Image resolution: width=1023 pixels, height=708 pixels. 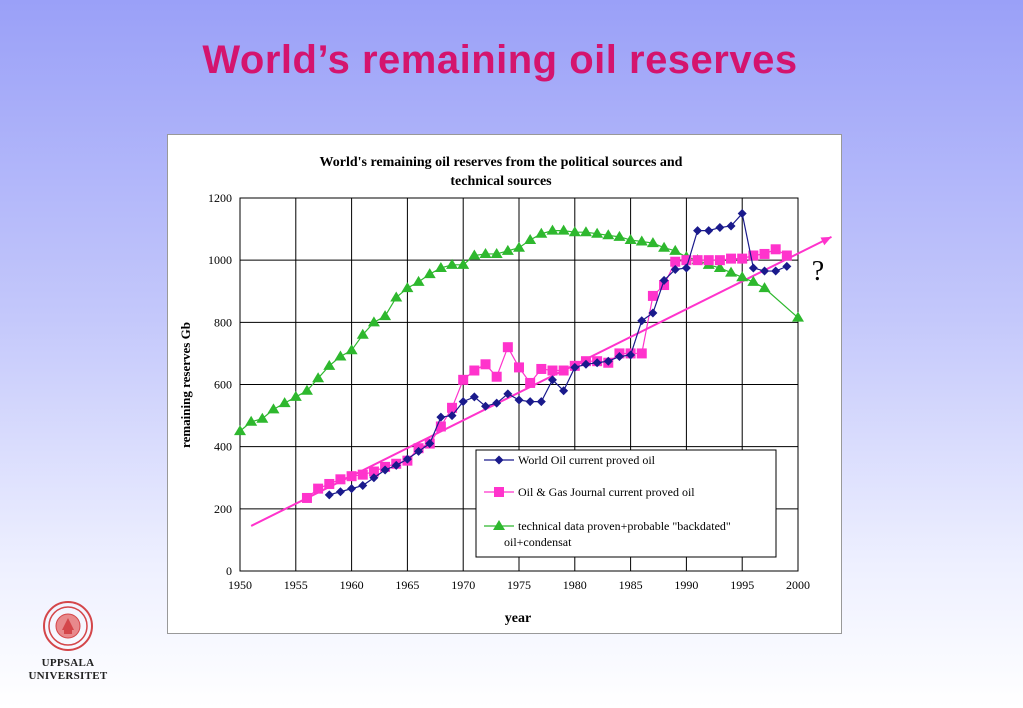 What do you see at coordinates (538, 542) in the screenshot?
I see `legend-label-technical-line2: oil+condensat` at bounding box center [538, 542].